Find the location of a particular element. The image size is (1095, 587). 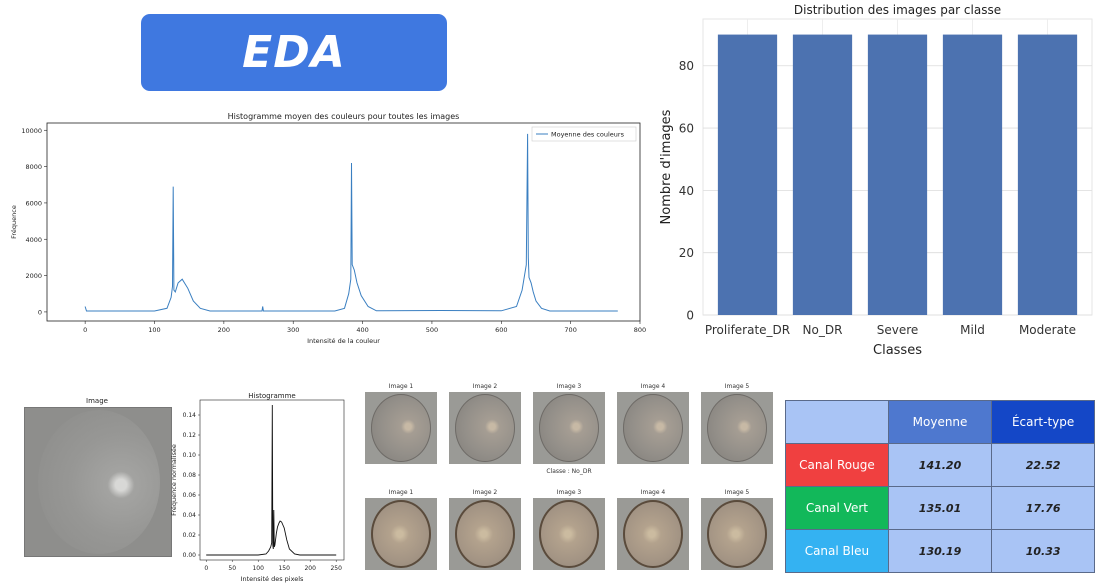

retina-image is located at coordinates (98, 482).